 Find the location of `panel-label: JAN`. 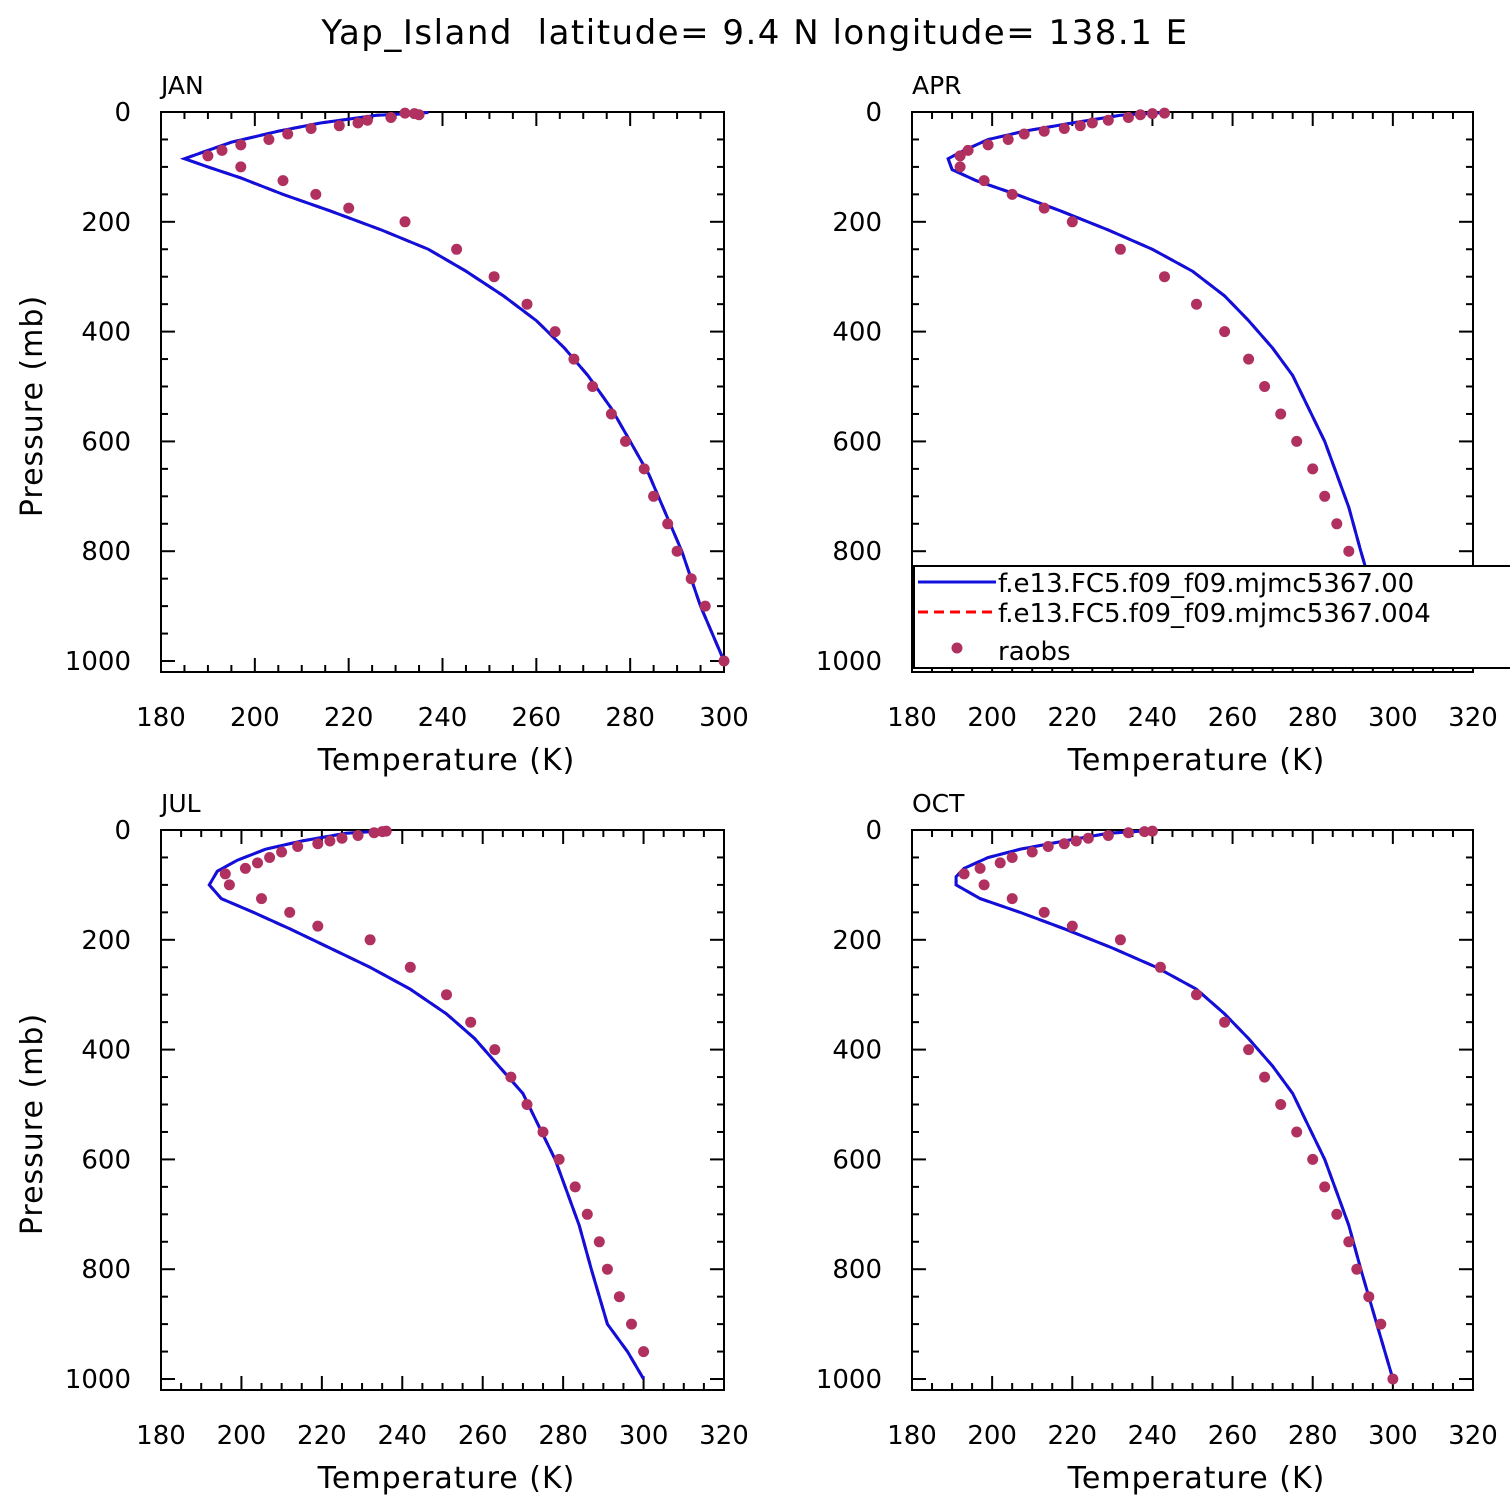

panel-label: JAN is located at coordinates (181, 85).